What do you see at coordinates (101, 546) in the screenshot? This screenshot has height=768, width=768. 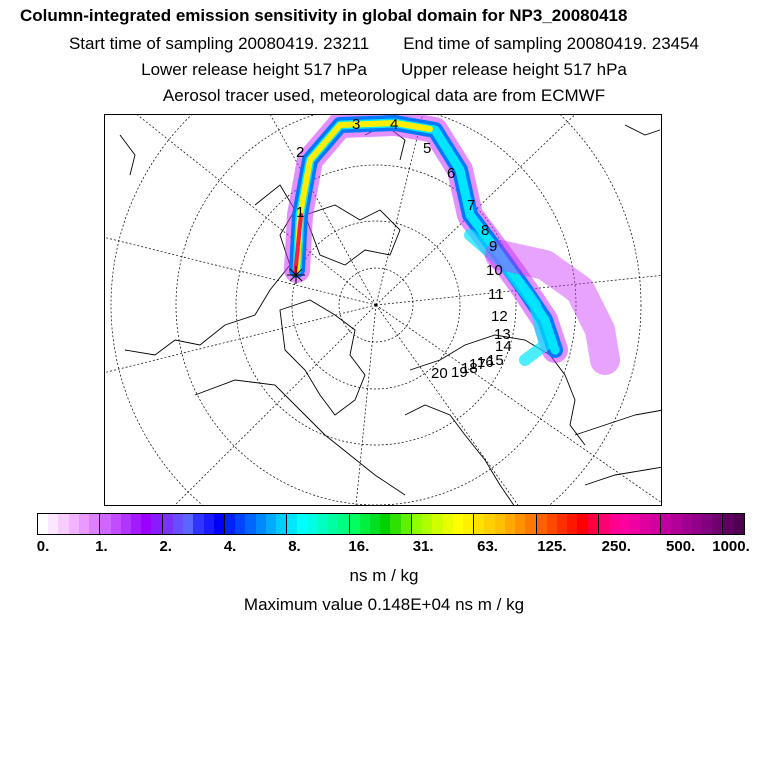 I see `colorbar-tick-label: 1.` at bounding box center [101, 546].